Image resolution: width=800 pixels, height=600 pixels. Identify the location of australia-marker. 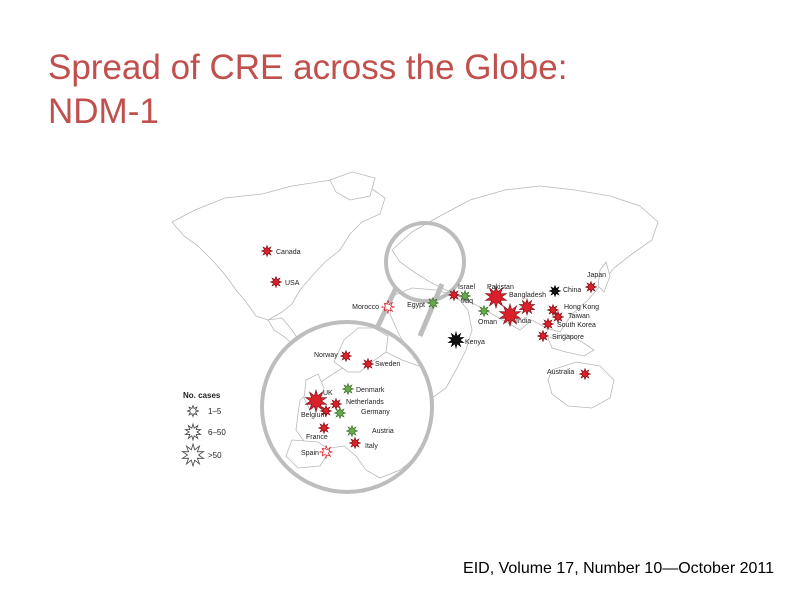
(585, 374).